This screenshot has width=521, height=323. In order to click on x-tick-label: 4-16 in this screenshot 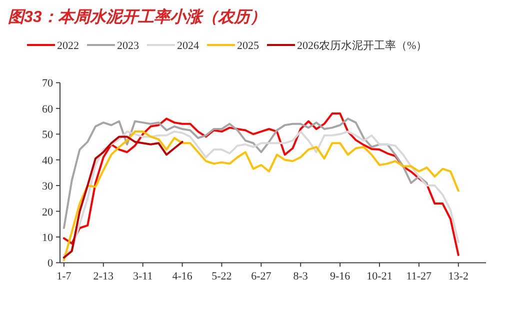, I will do `click(182, 276)`.